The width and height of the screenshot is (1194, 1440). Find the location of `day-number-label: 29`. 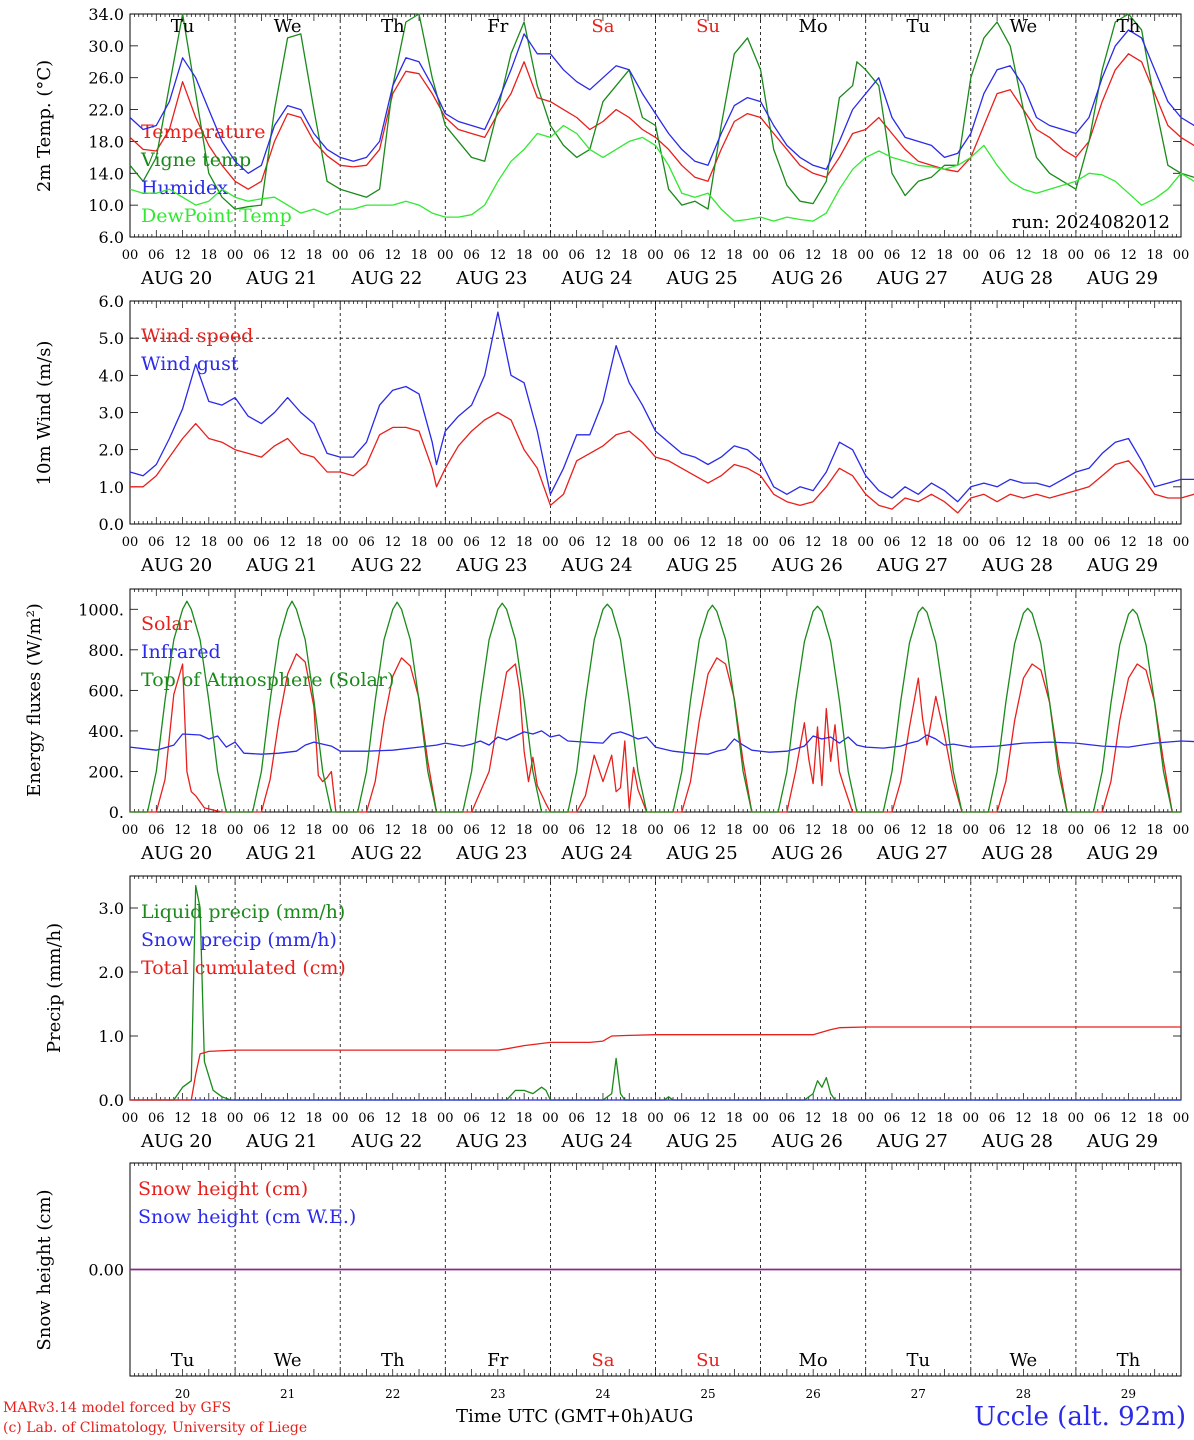

day-number-label: 29 is located at coordinates (1128, 1394).